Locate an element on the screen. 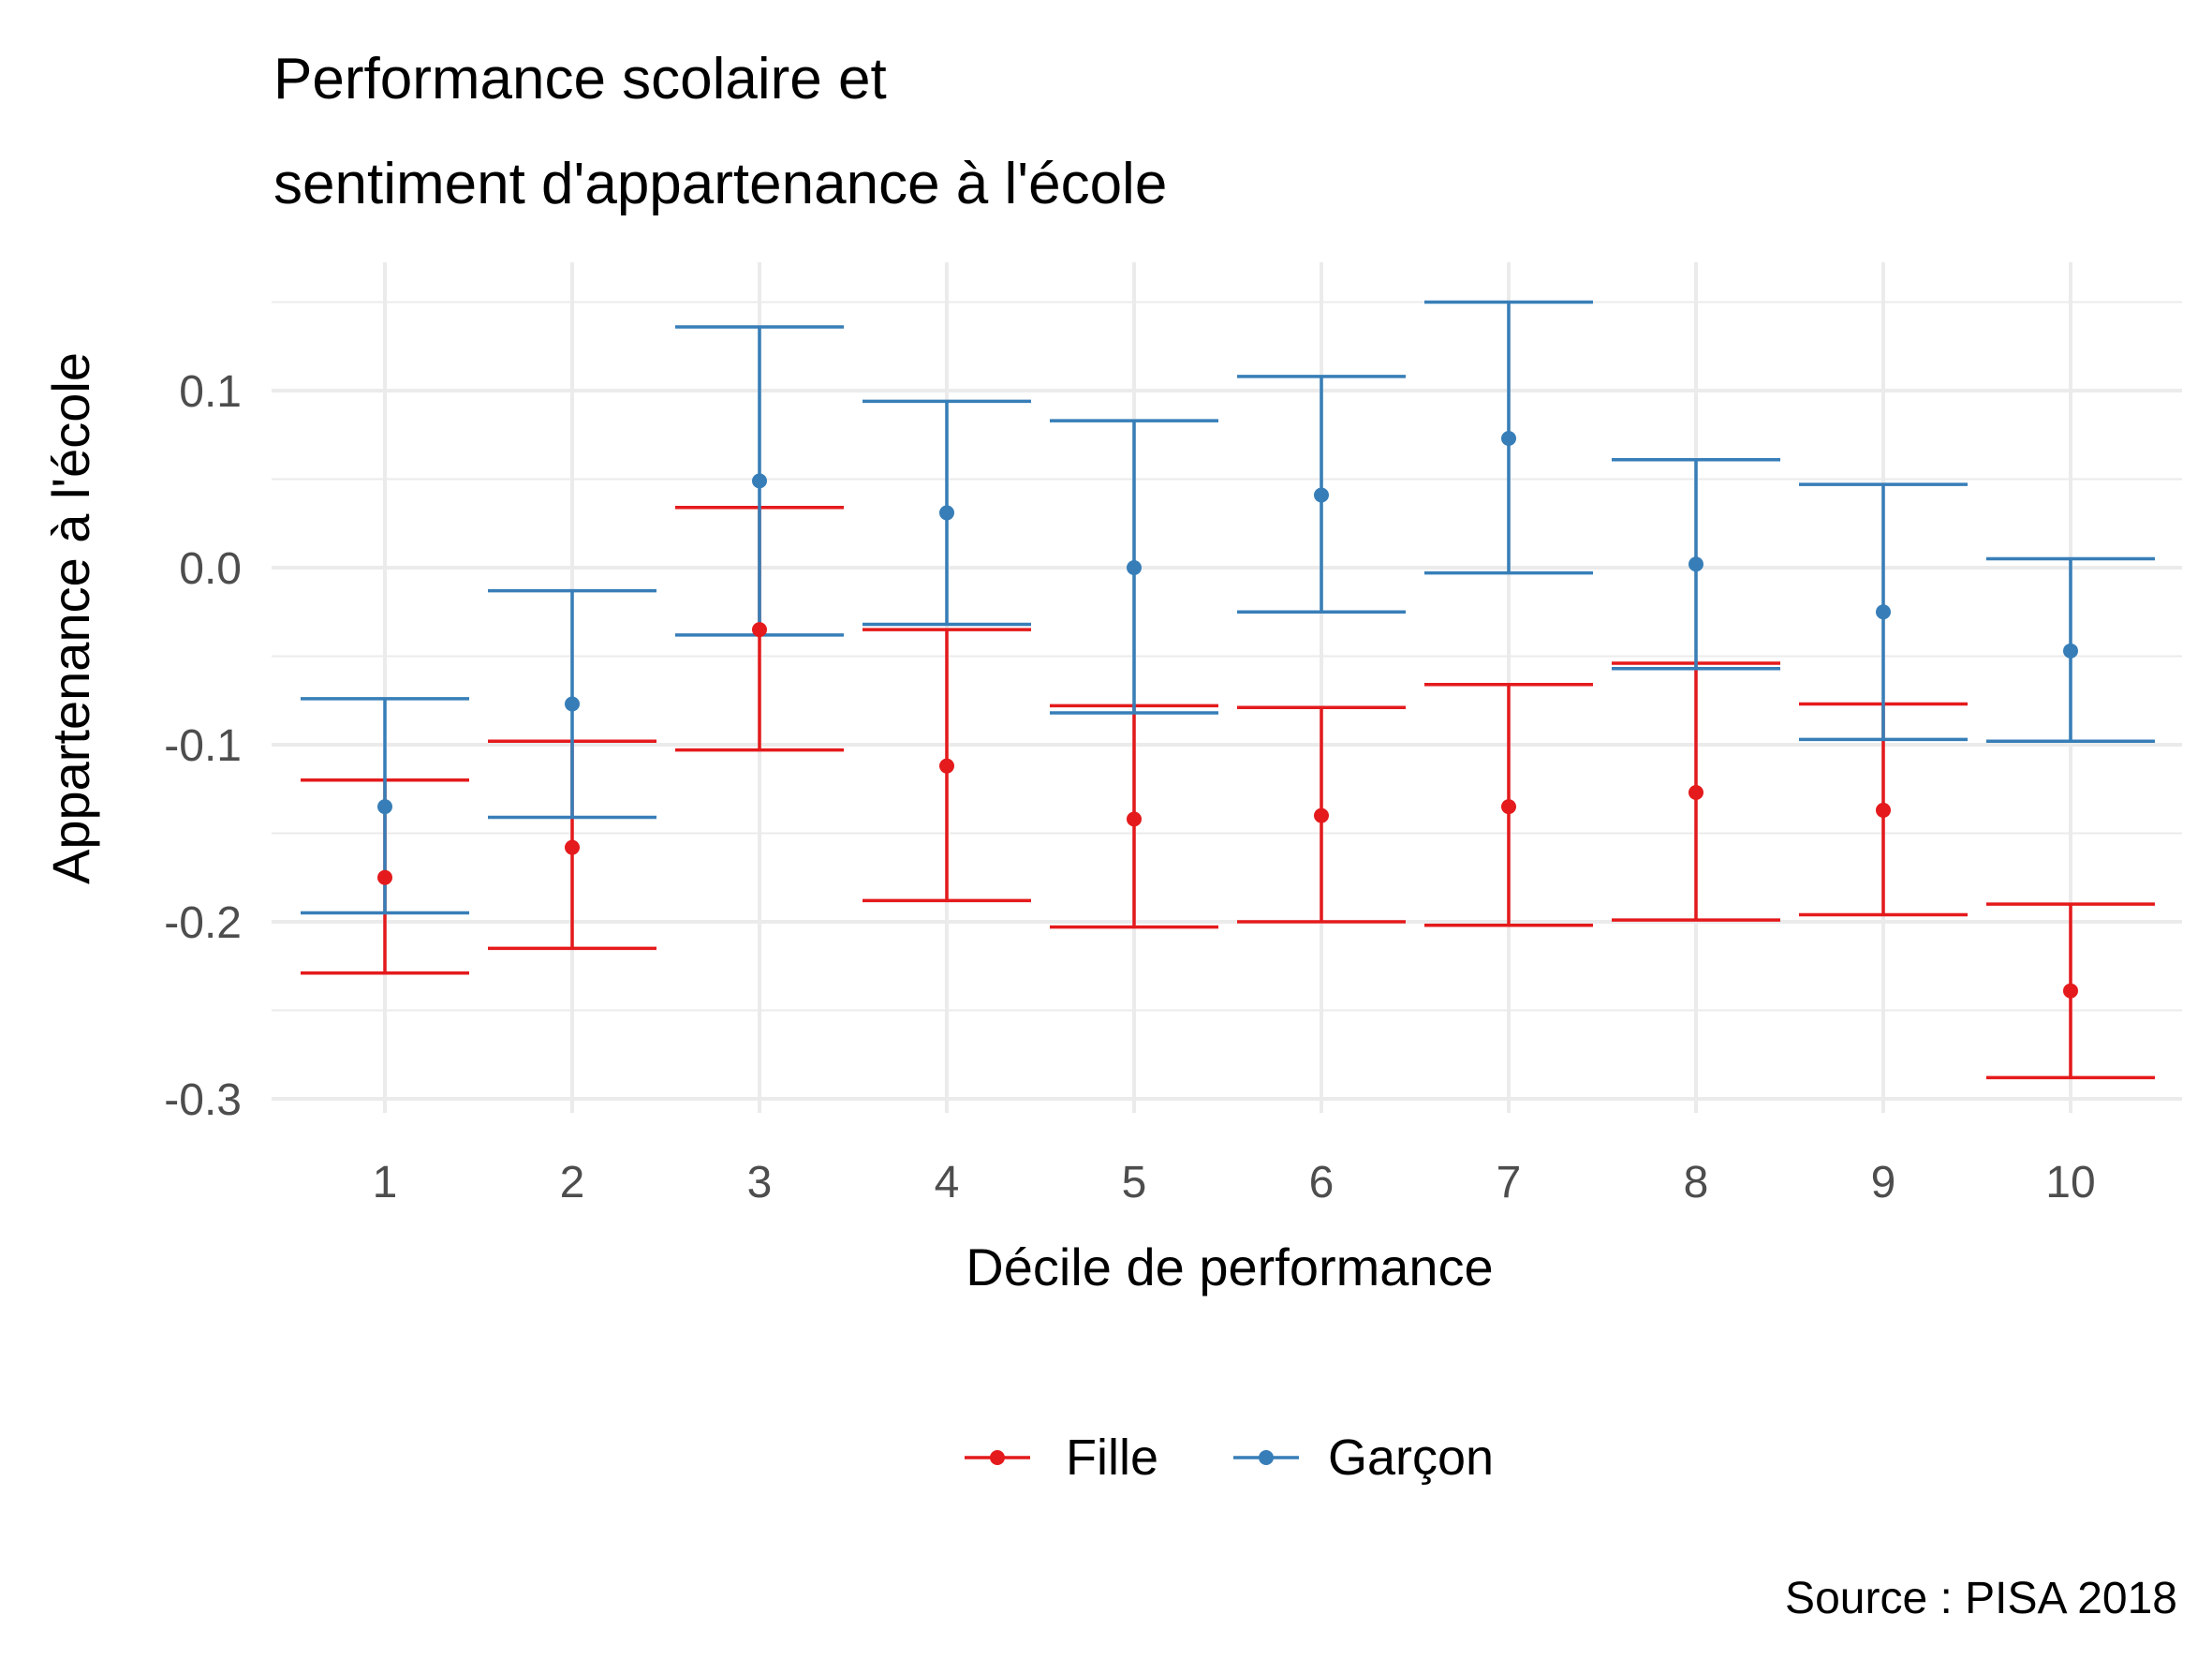 The height and width of the screenshot is (1659, 2212). x-tick-label: 2 is located at coordinates (573, 1182).